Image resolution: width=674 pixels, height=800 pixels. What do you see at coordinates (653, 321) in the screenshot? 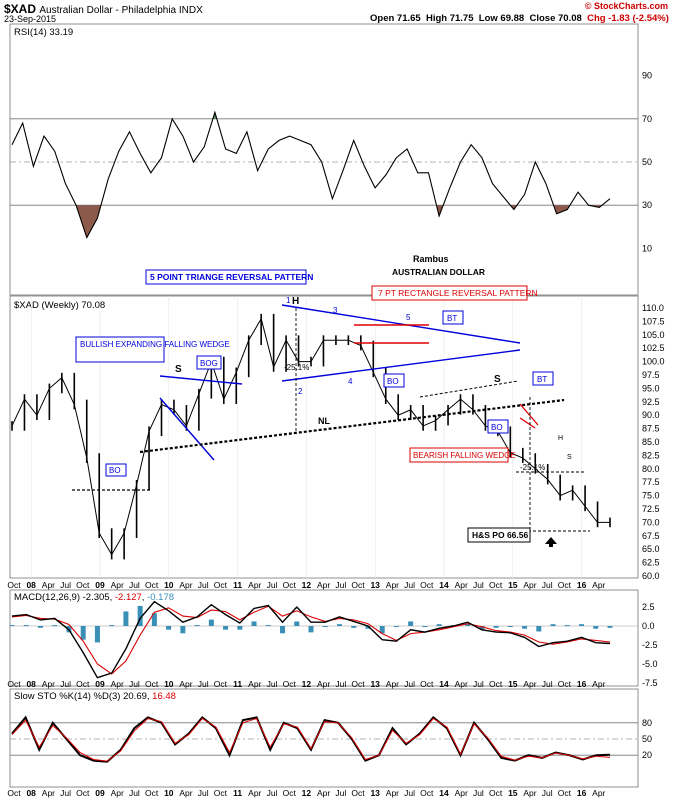
I see `price-tick: 107.5` at bounding box center [653, 321].